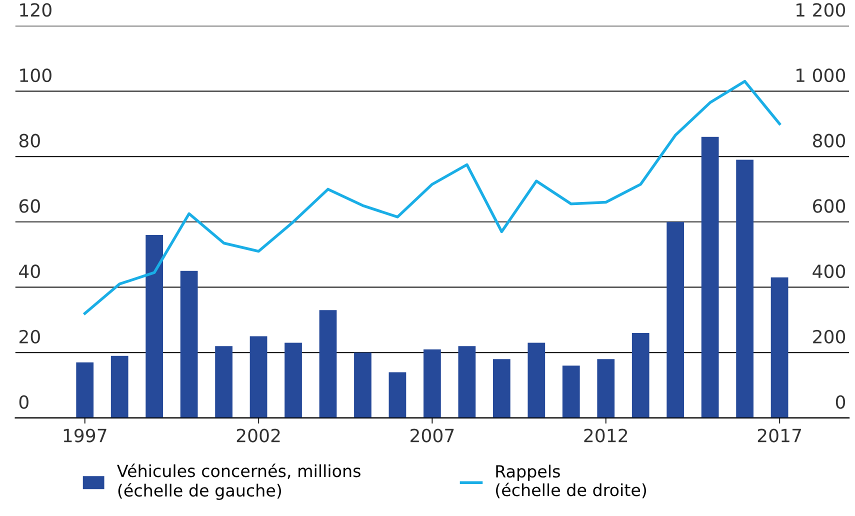 This screenshot has height=516, width=855. What do you see at coordinates (779, 435) in the screenshot?
I see `x-tick-label: 2017` at bounding box center [779, 435].